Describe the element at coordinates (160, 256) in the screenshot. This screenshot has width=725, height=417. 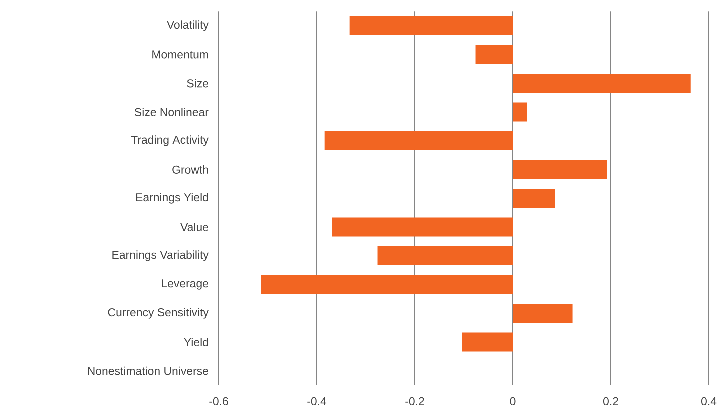
I see `y-tick-label: Earnings Variability` at that location.